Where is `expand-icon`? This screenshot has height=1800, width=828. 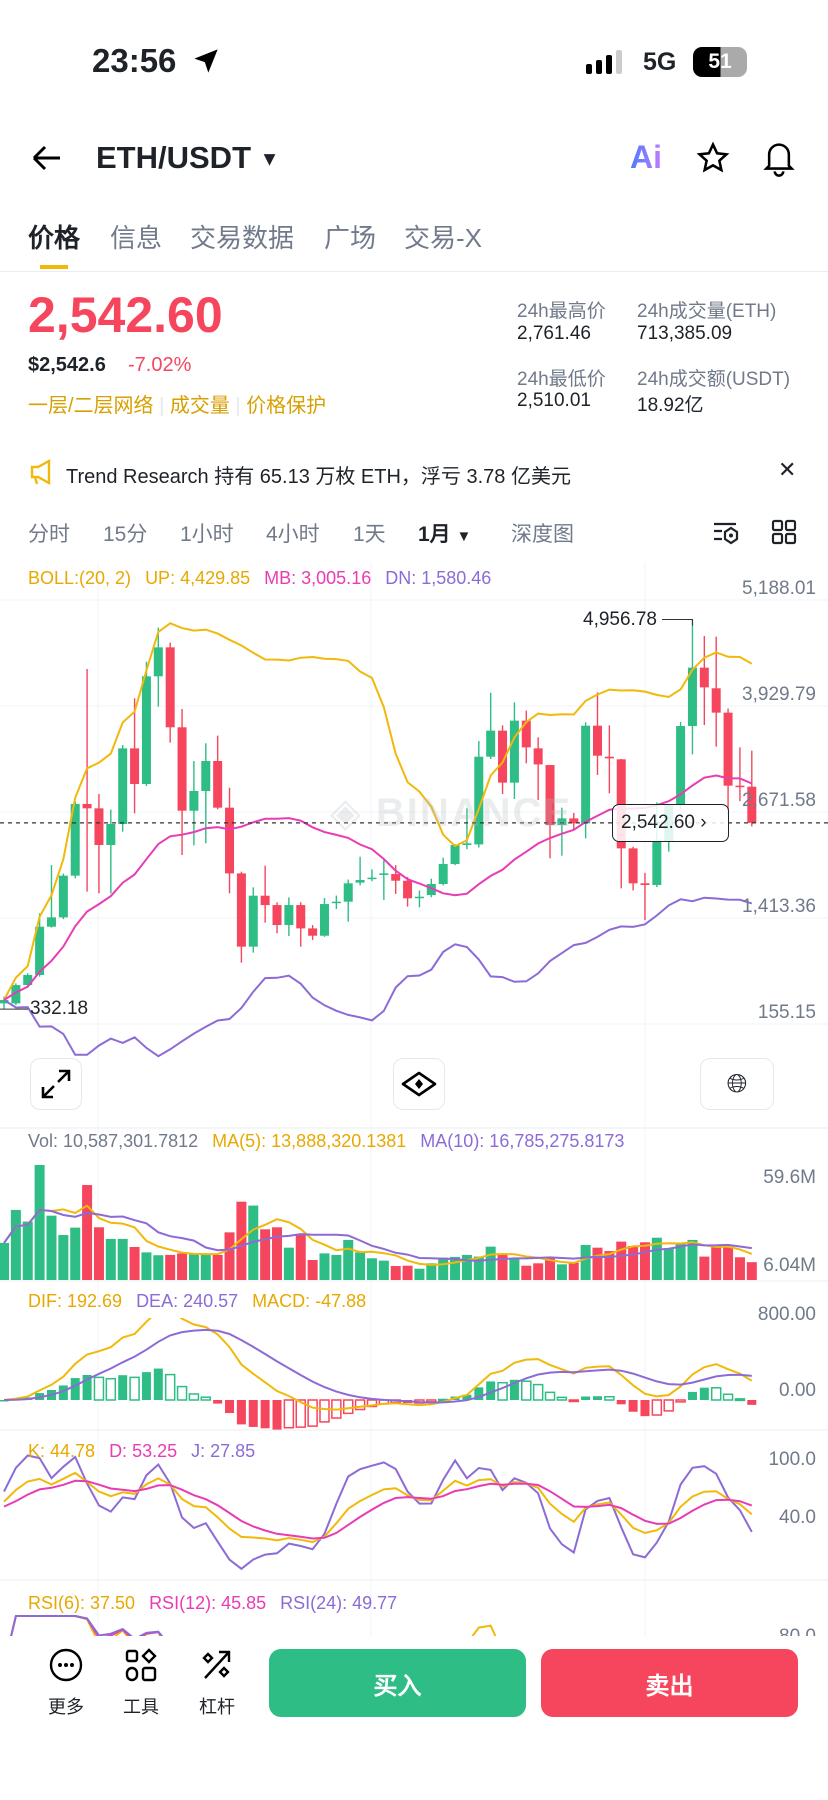
expand-icon is located at coordinates (56, 1084).